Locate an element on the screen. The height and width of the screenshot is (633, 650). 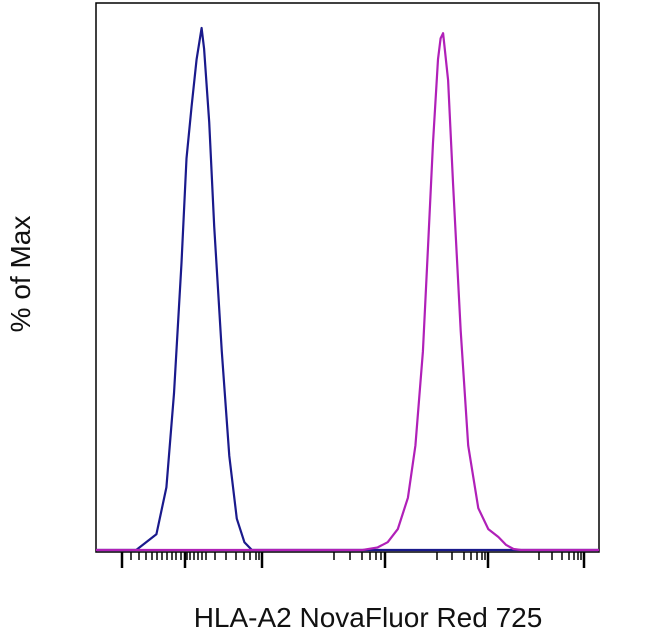
x-axis-ticks is located at coordinates (353, 560).